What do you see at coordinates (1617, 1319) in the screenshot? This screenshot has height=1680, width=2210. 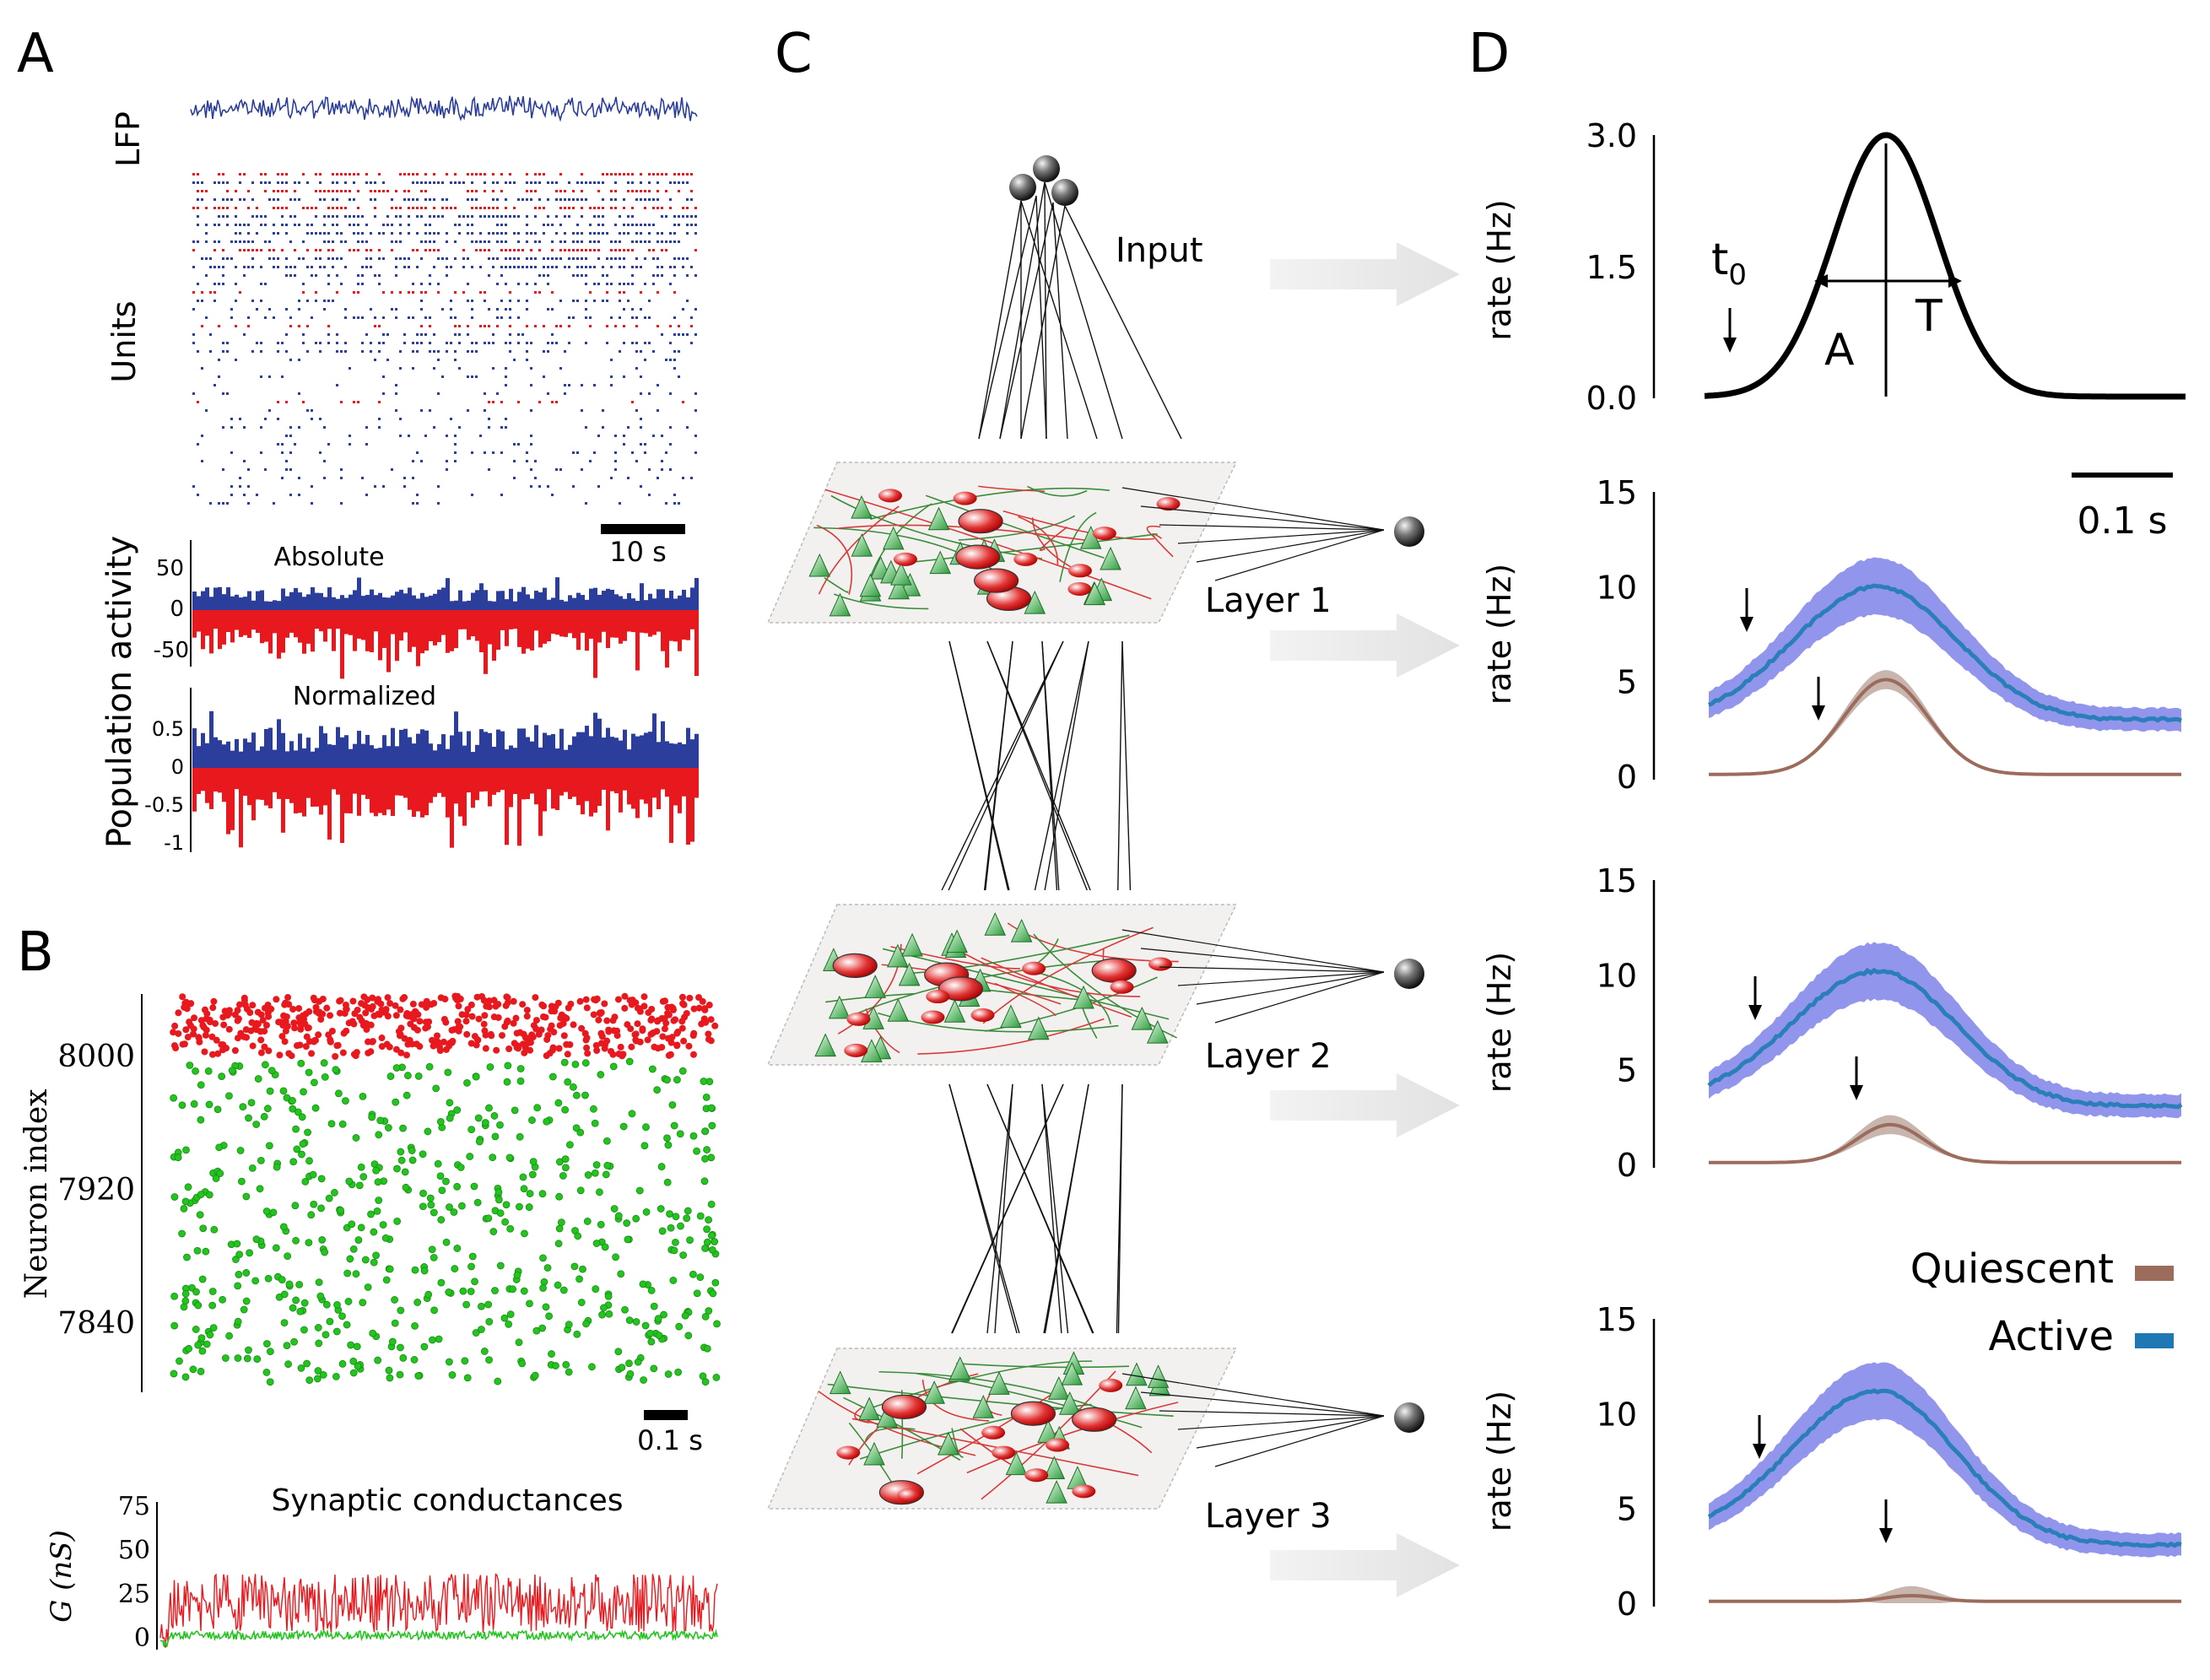 I see `plot-tick-15: 15` at bounding box center [1617, 1319].